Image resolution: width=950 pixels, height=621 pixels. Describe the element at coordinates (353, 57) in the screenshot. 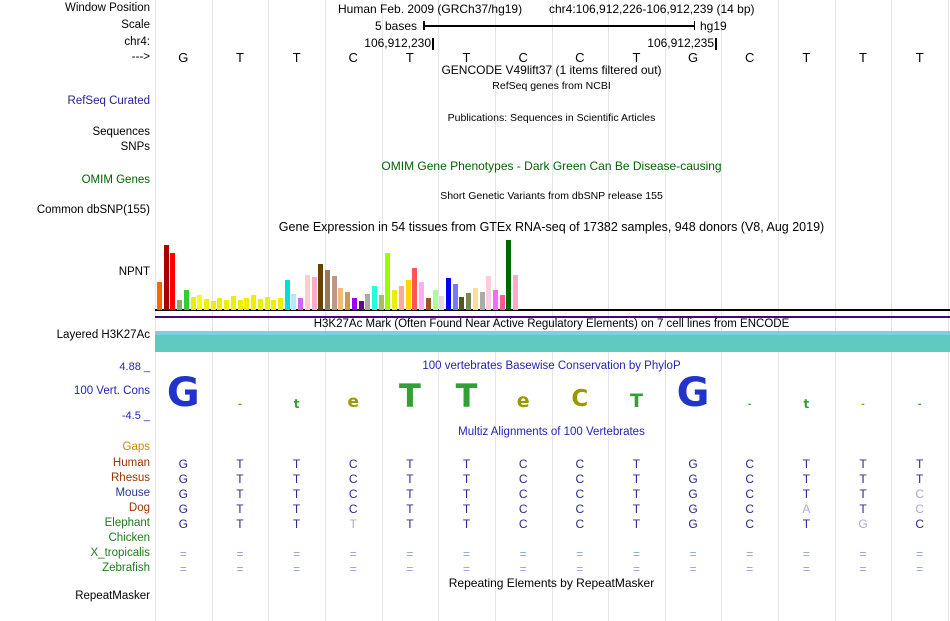

I see `sequence-base: C` at that location.